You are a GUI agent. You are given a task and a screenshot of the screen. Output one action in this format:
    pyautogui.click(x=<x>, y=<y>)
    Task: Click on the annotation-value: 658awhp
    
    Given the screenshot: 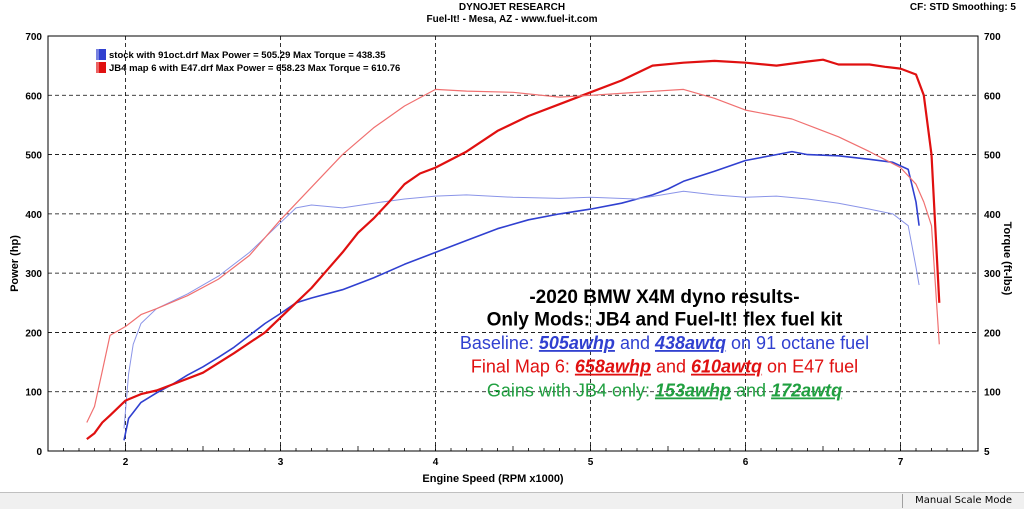 What is the action you would take?
    pyautogui.click(x=613, y=367)
    